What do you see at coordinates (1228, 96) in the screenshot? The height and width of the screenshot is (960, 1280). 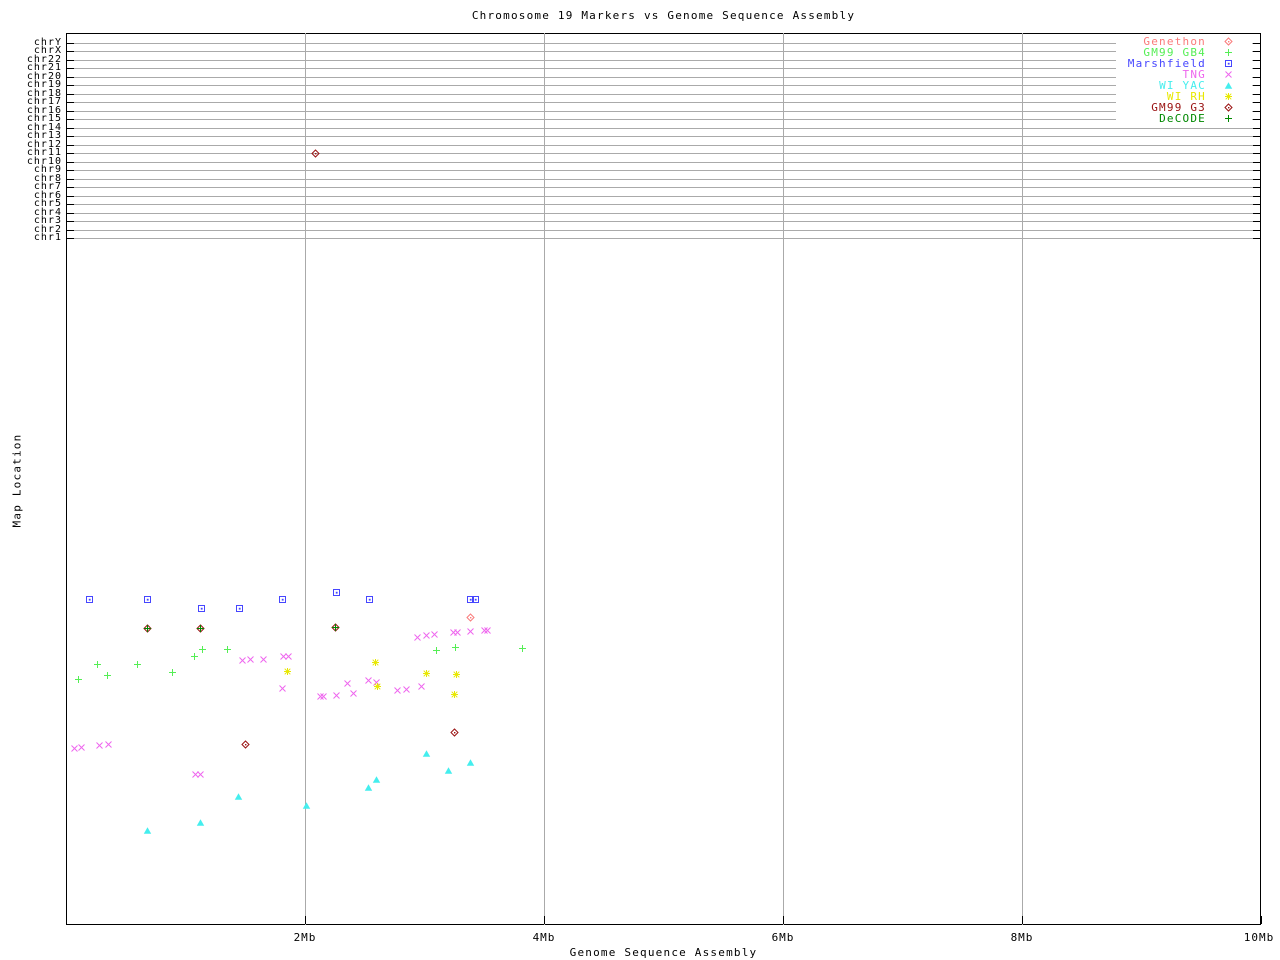 I see `legend-symbol-asterisk-icon` at bounding box center [1228, 96].